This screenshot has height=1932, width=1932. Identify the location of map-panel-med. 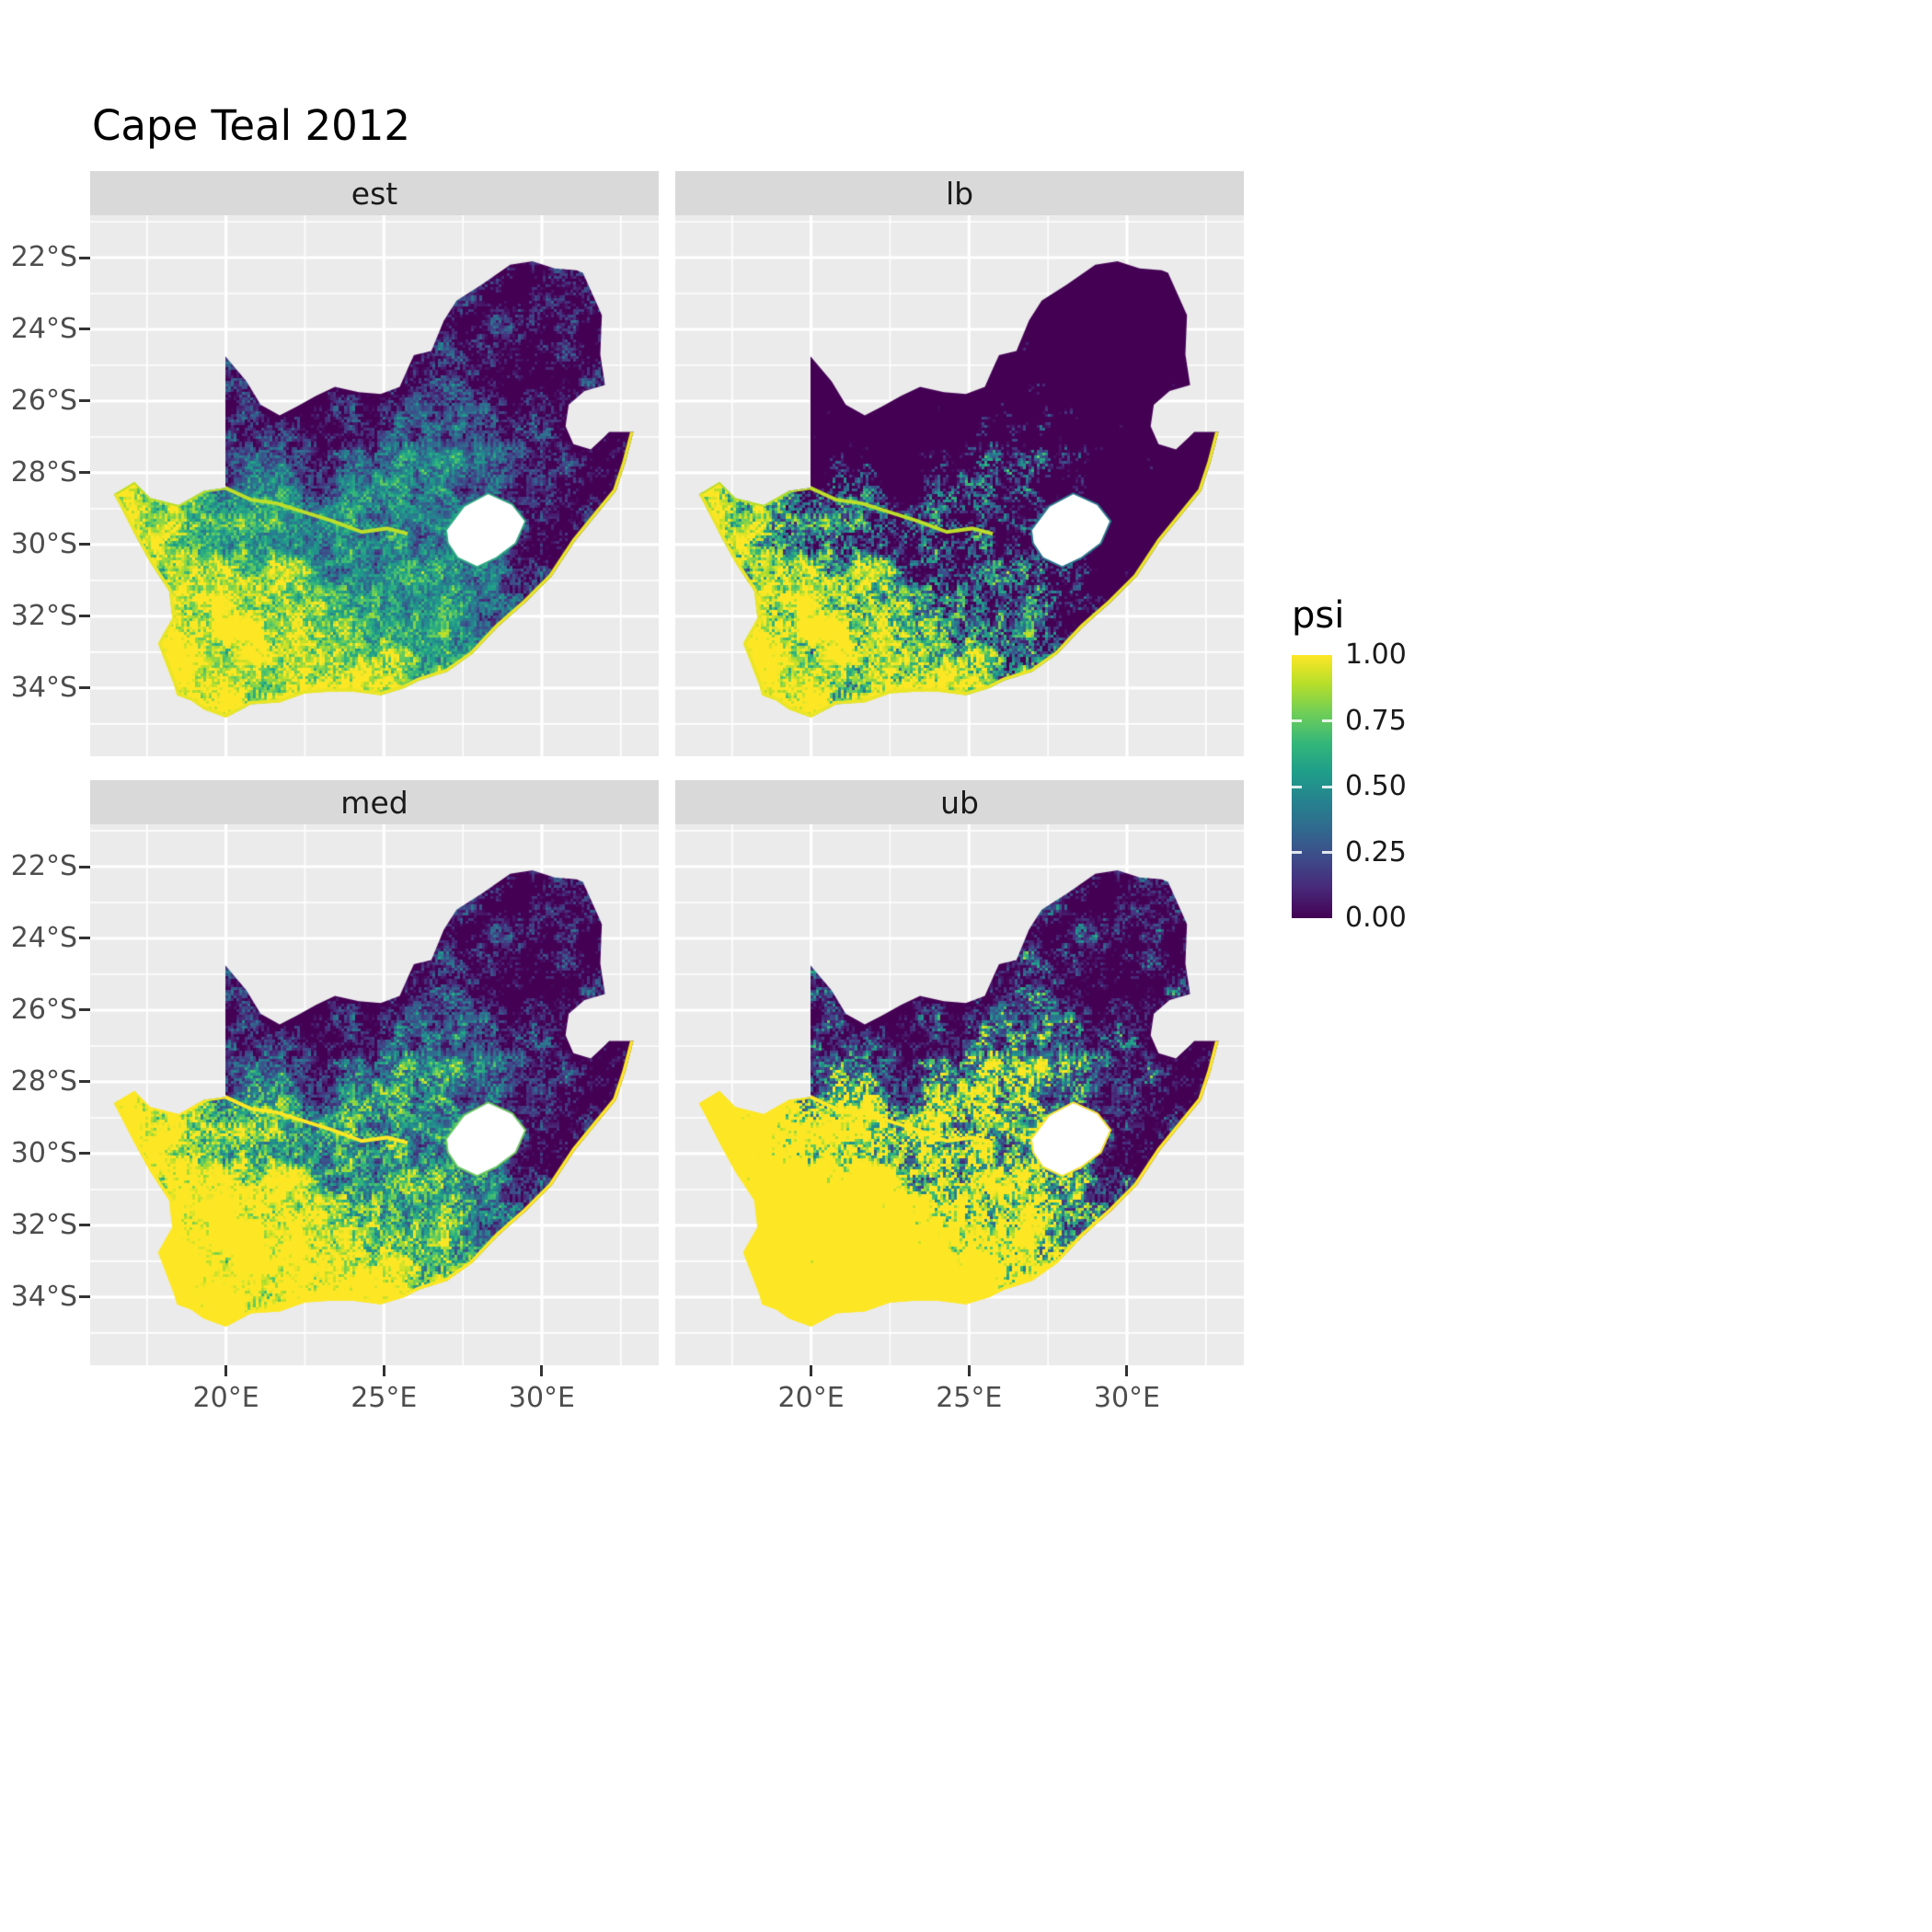
(374, 1094).